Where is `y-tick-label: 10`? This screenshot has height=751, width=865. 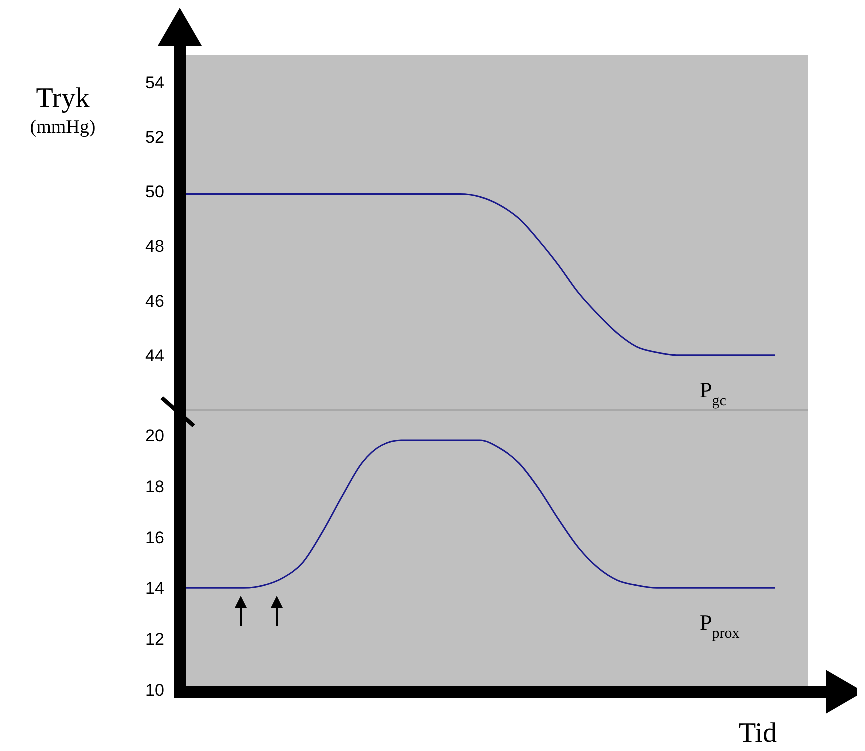 y-tick-label: 10 is located at coordinates (155, 690).